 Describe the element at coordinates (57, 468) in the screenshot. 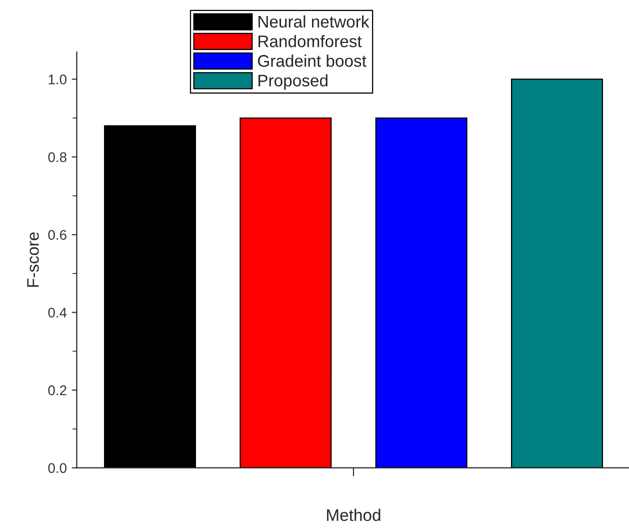

I see `y-tick-label: 0.0` at that location.